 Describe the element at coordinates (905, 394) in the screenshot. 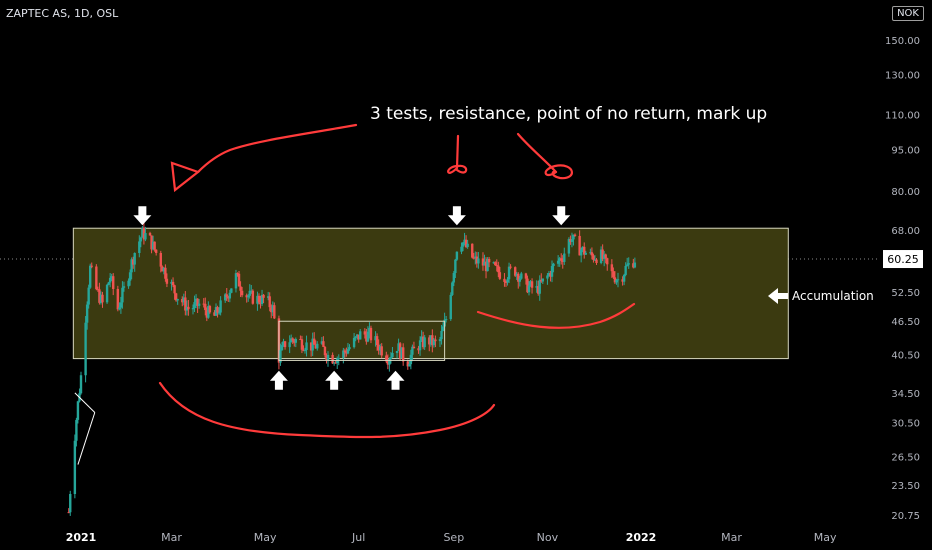

I see `y-tick-label: 34.50` at that location.